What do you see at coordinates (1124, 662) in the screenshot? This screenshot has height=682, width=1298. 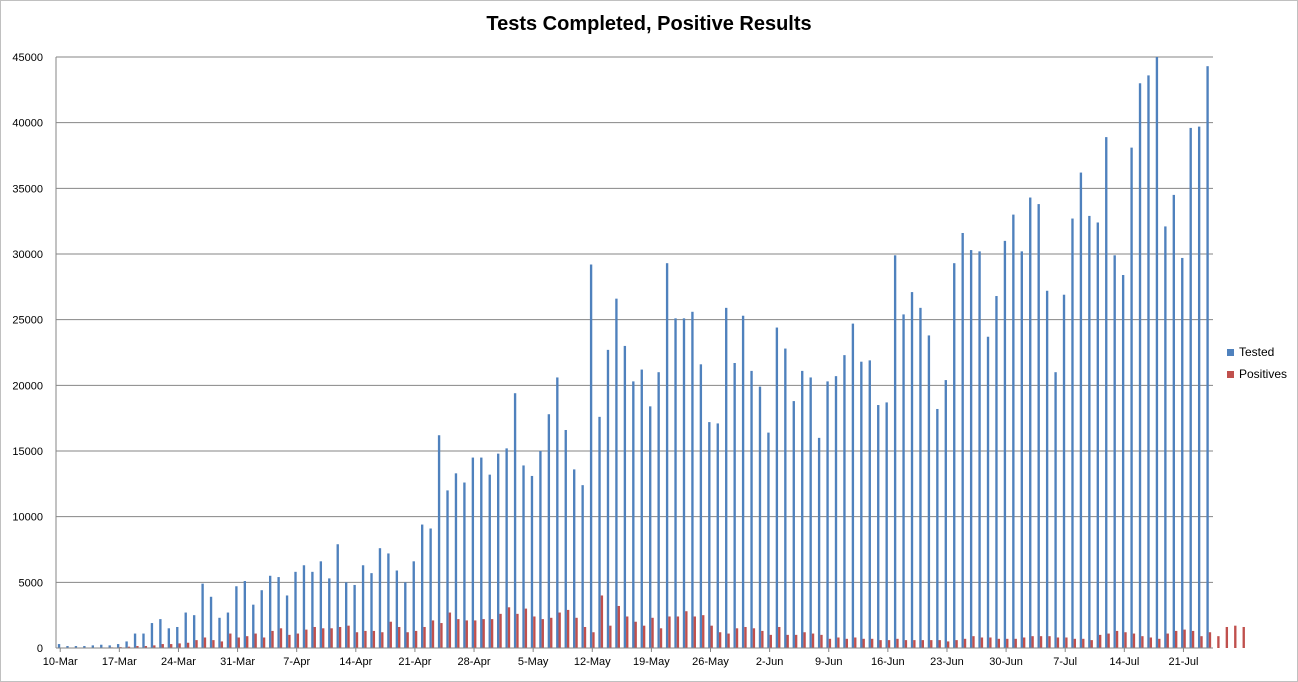 I see `x-tick-label-18: 14-Jul` at bounding box center [1124, 662].